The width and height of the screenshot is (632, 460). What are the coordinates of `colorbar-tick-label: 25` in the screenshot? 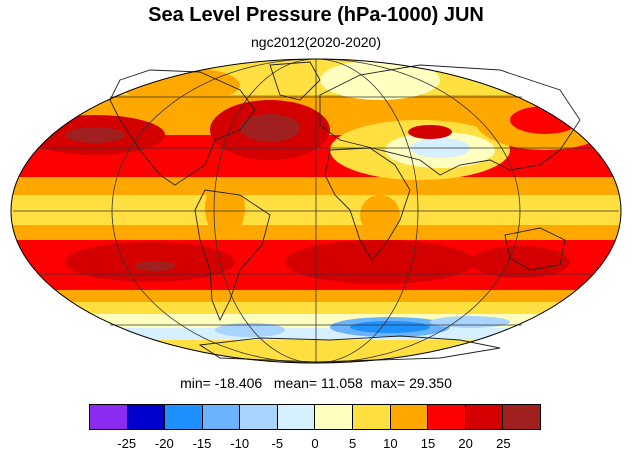 It's located at (503, 443).